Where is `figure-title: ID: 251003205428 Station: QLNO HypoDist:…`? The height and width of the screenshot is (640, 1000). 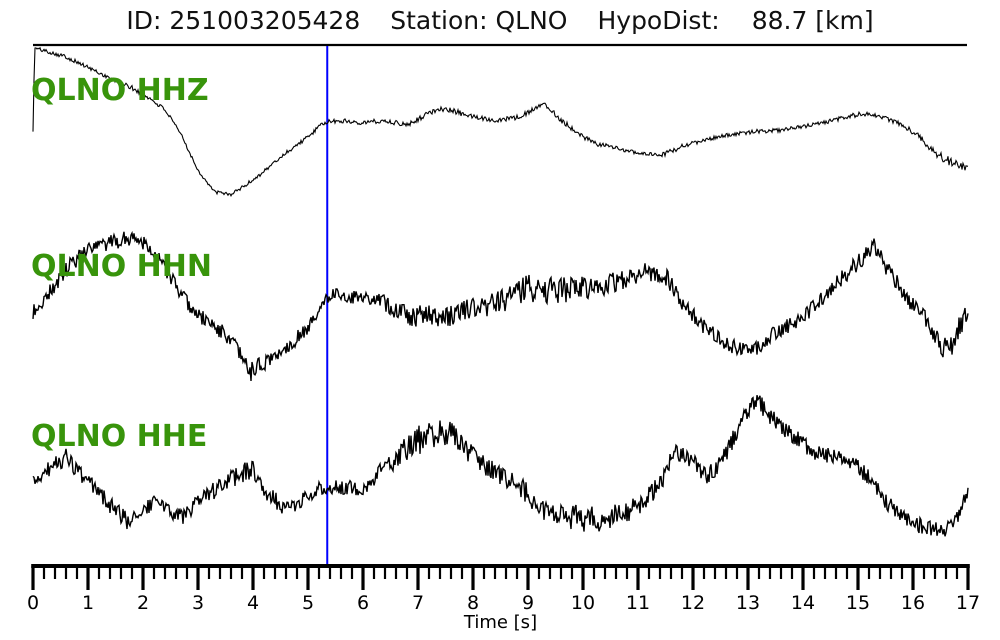
figure-title: ID: 251003205428 Station: QLNO HypoDist:… is located at coordinates (500, 20).